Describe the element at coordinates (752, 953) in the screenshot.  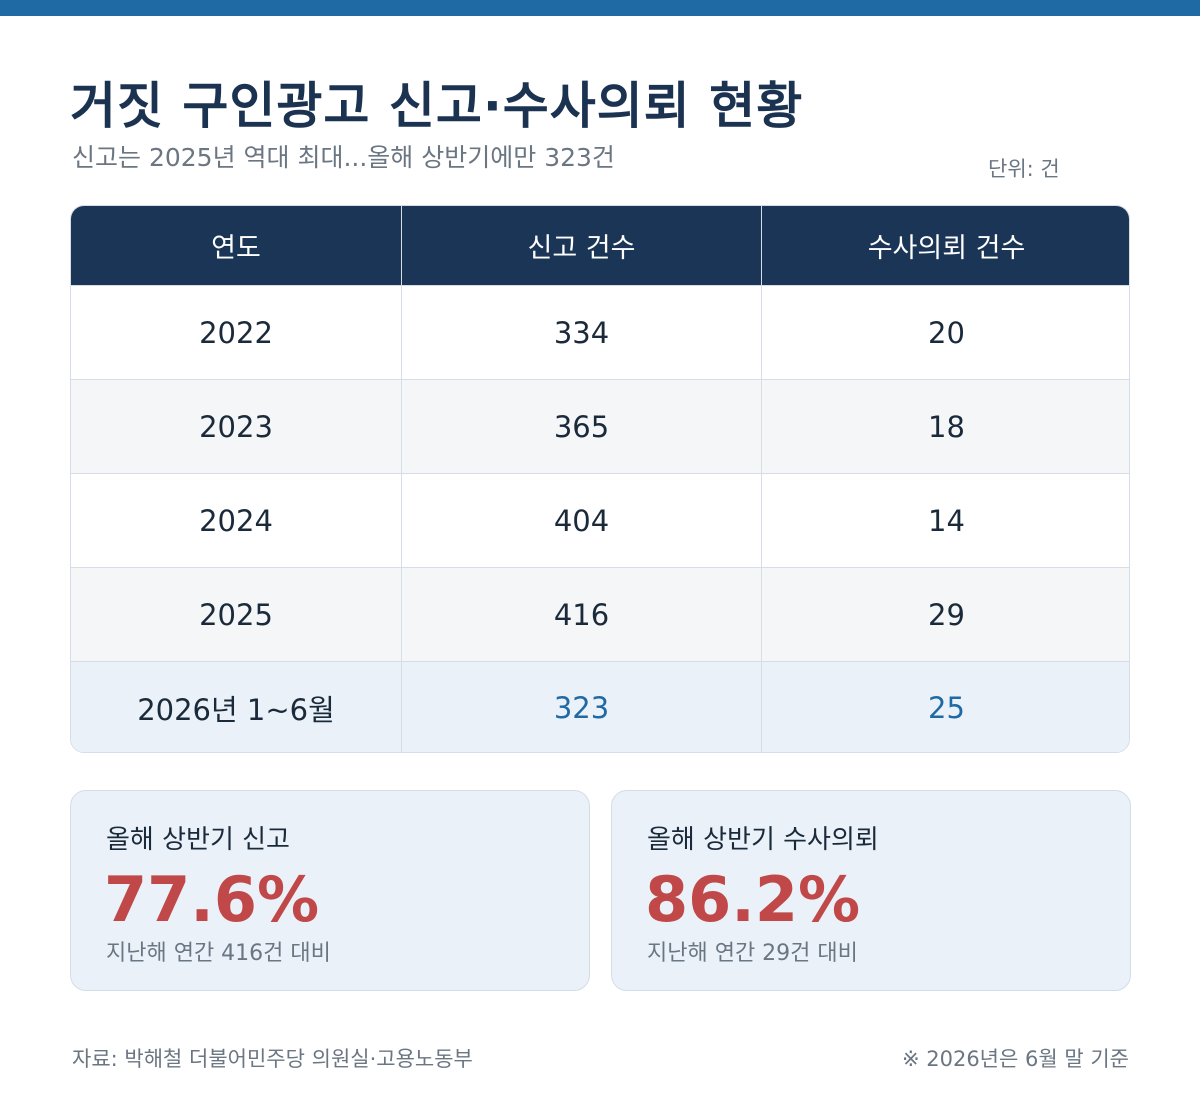
I see `stat-card-note: 지난해 연간 29건 대비` at that location.